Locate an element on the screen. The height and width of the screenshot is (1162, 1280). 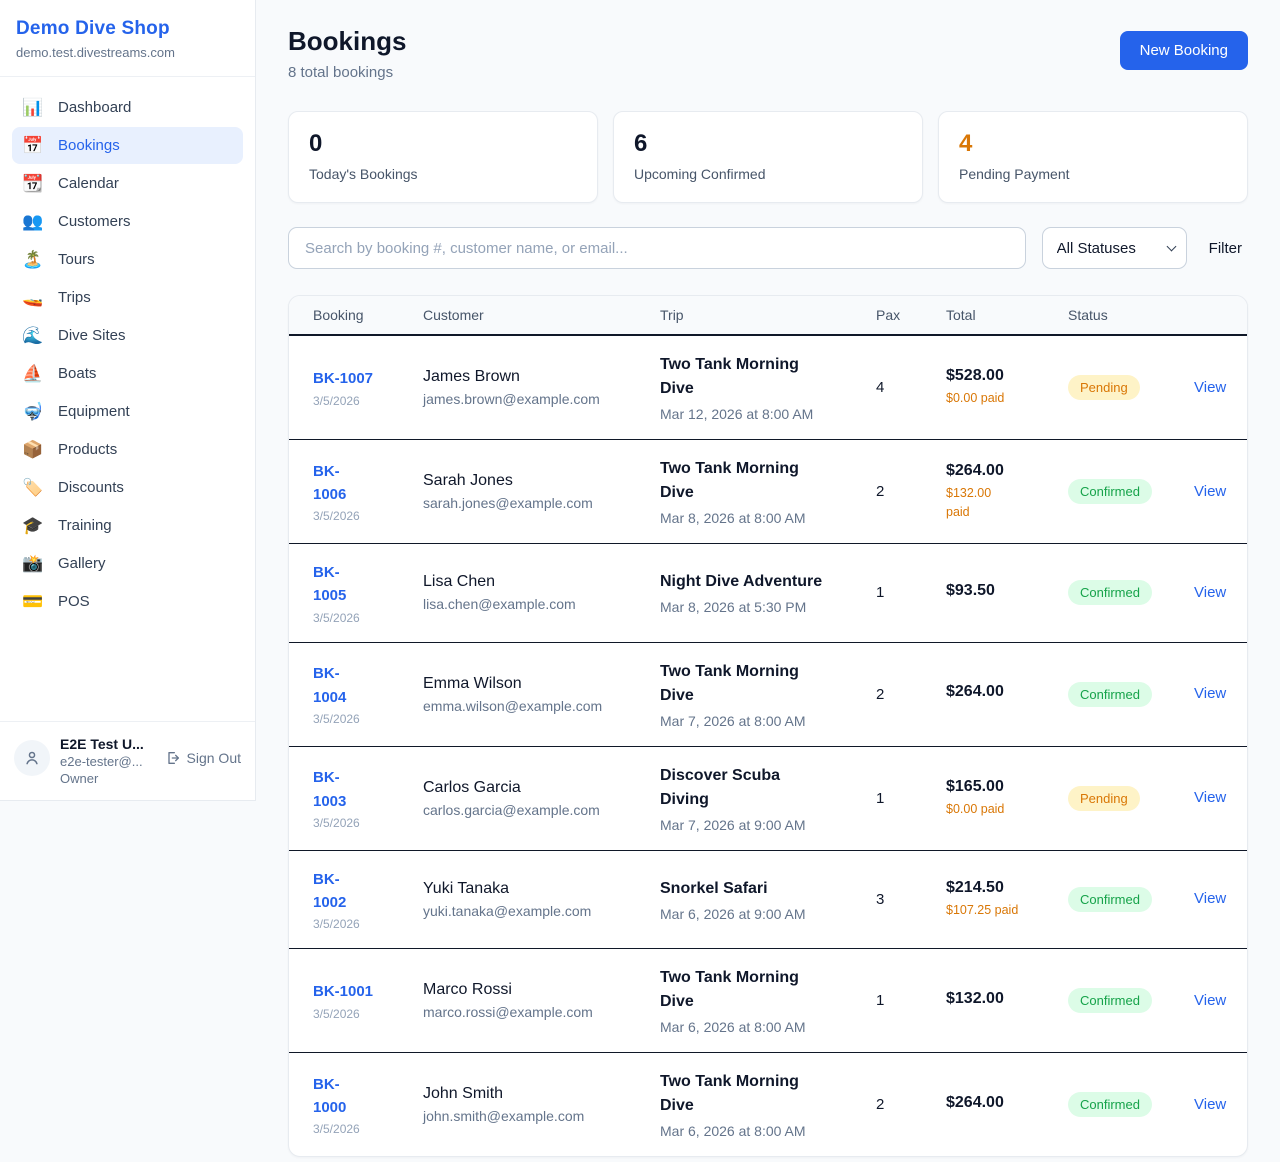
pax-cell: 1 is located at coordinates (880, 593).